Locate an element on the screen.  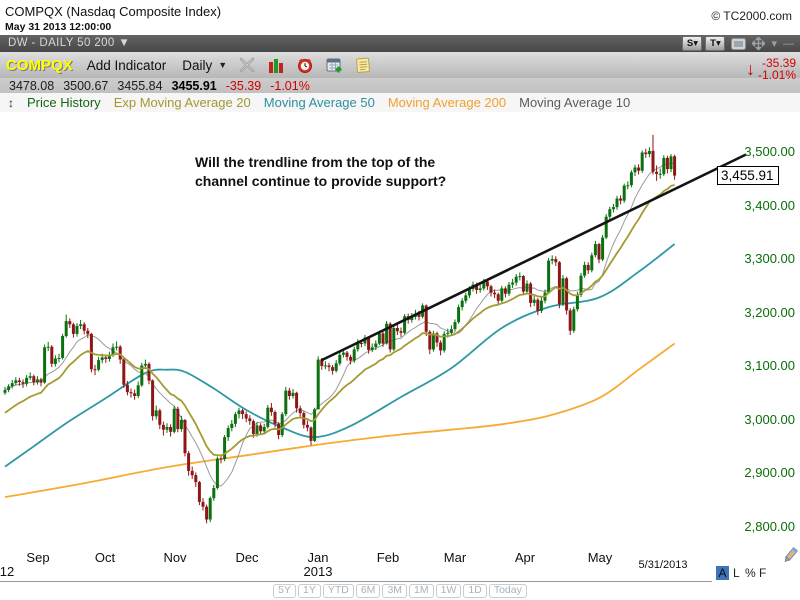
x-axis-month-label: Apr is located at coordinates (525, 557).